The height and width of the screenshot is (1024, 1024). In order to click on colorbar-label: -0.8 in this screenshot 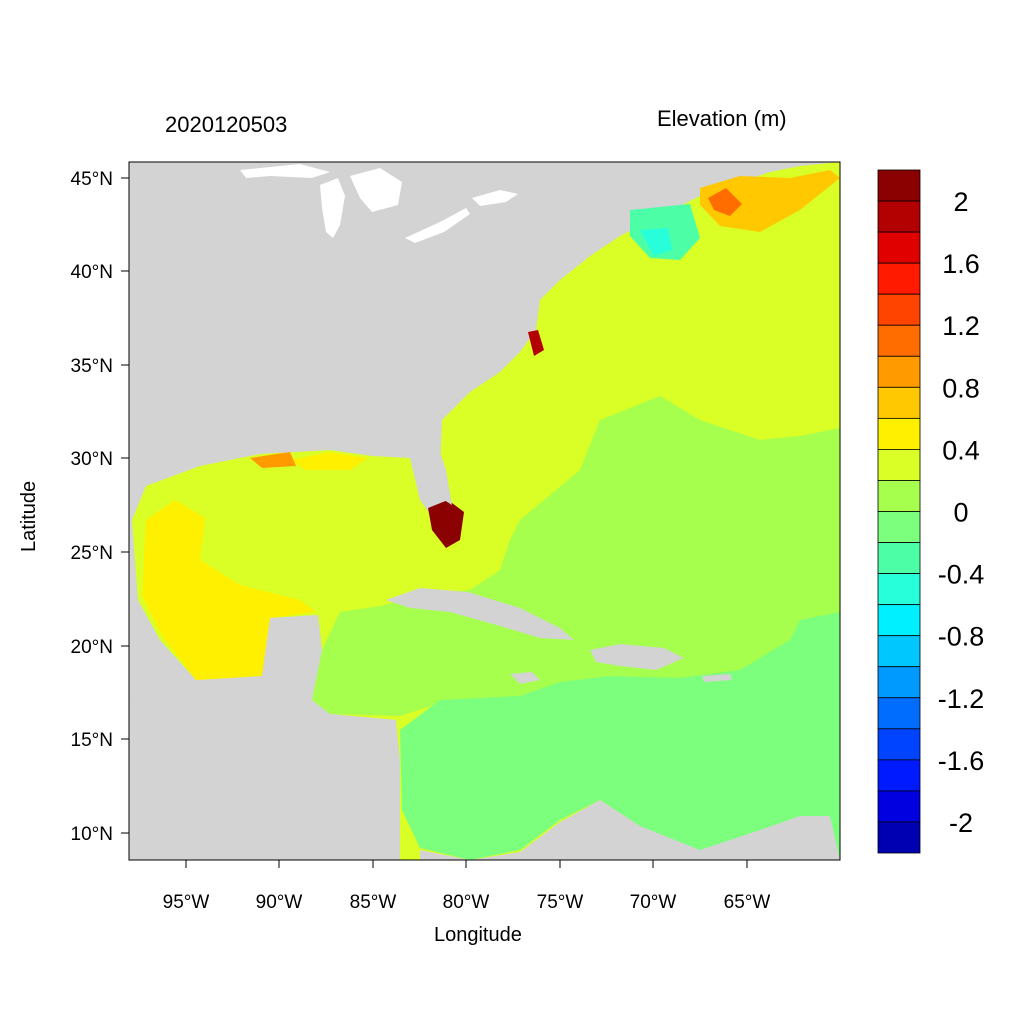, I will do `click(961, 637)`.